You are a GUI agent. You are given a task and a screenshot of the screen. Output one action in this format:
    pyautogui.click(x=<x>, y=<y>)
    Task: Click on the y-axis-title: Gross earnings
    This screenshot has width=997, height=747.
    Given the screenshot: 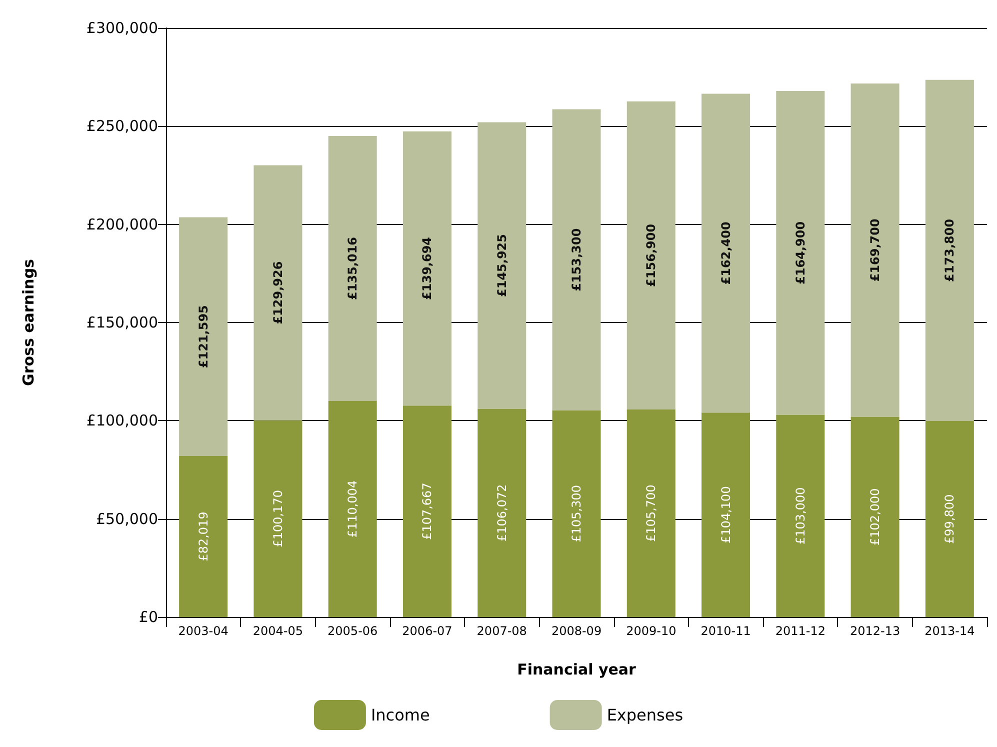 What is the action you would take?
    pyautogui.click(x=29, y=322)
    